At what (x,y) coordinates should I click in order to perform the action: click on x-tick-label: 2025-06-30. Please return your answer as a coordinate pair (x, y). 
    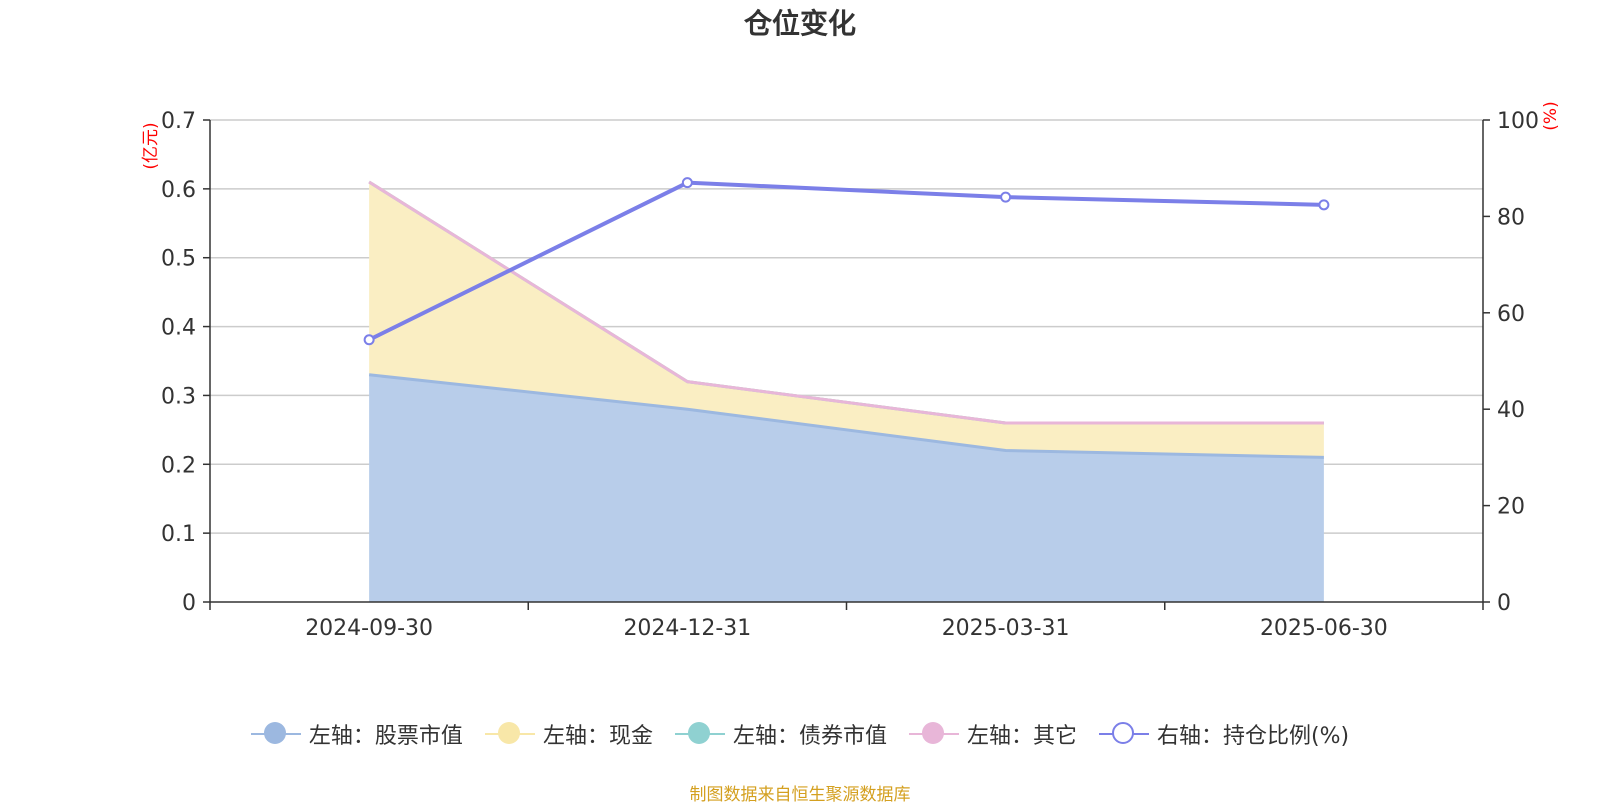
    Looking at the image, I should click on (1324, 628).